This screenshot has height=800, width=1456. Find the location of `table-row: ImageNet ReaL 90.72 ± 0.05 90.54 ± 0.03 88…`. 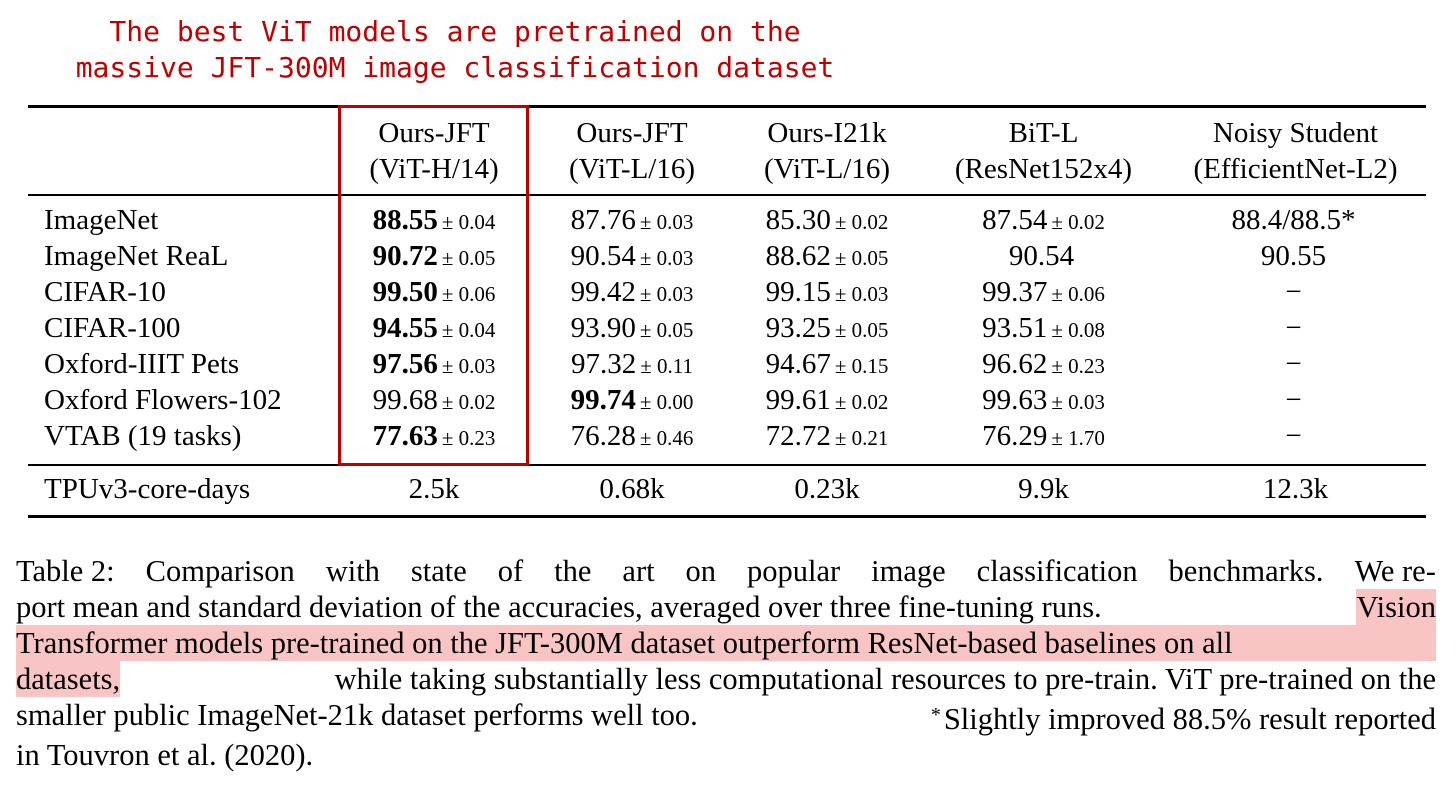

table-row: ImageNet ReaL 90.72 ± 0.05 90.54 ± 0.03 88… is located at coordinates (727, 256).